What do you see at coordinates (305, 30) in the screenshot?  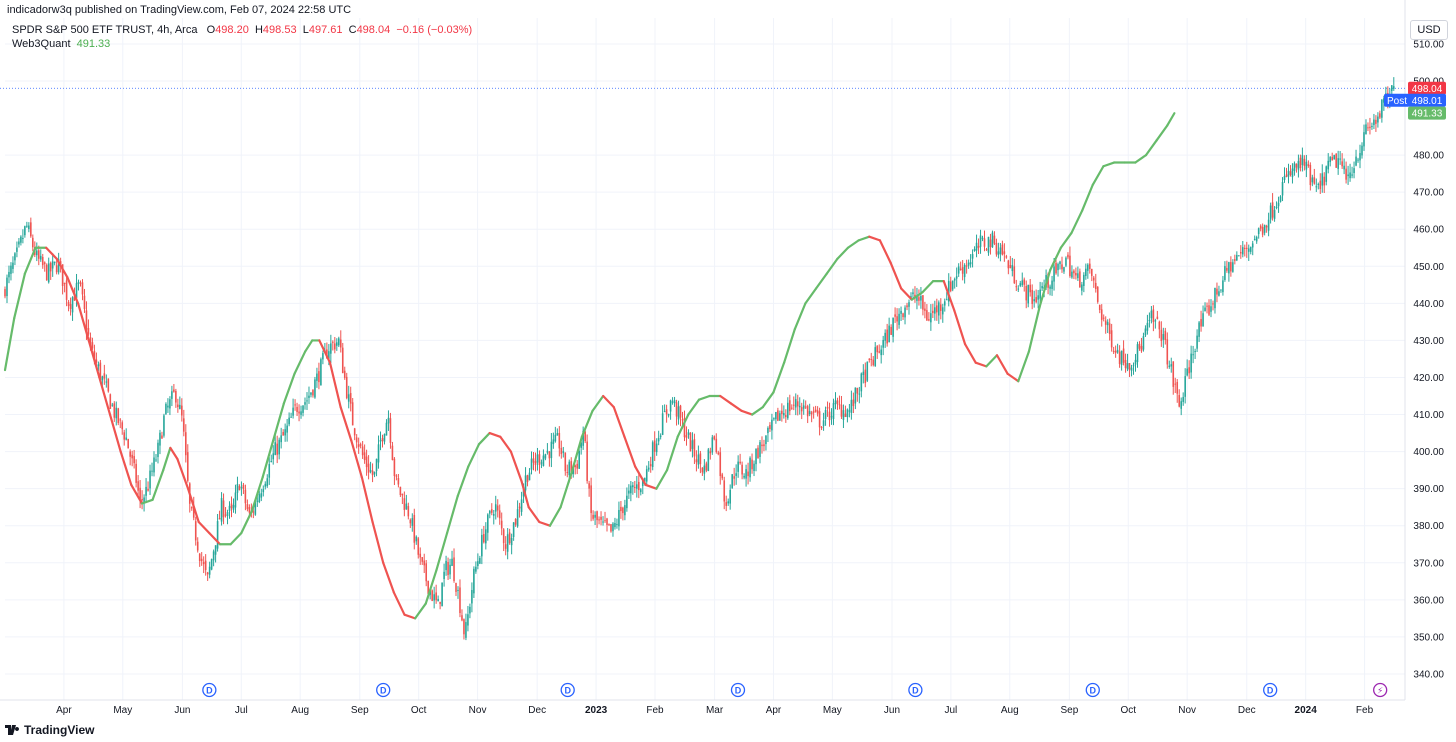 I see `low-label: L` at bounding box center [305, 30].